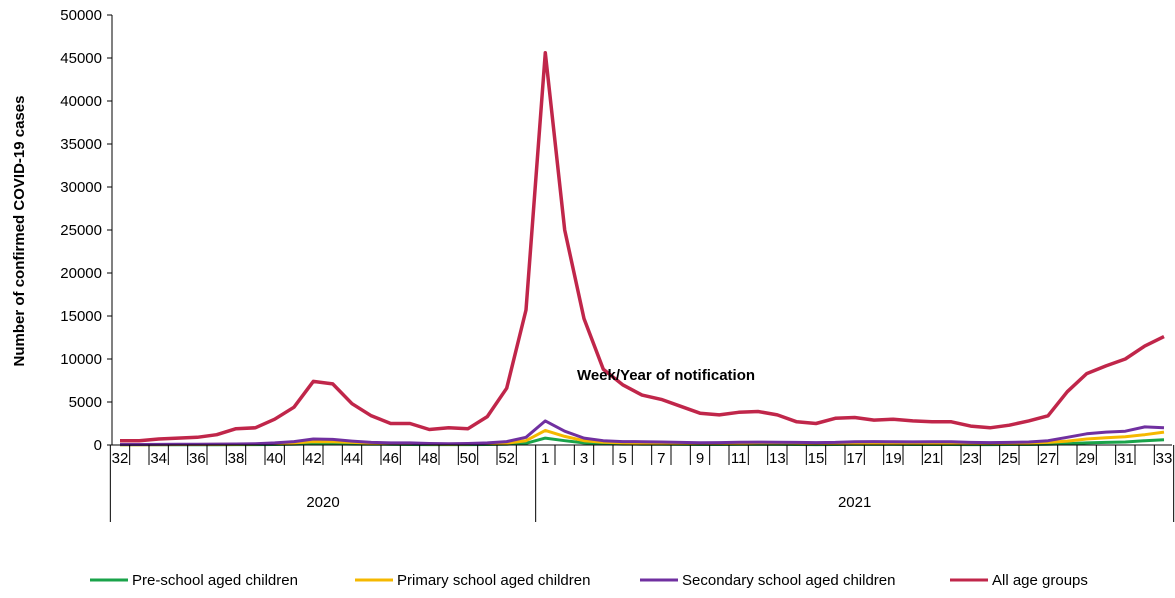  What do you see at coordinates (322, 502) in the screenshot?
I see `year-label: 2020` at bounding box center [322, 502].